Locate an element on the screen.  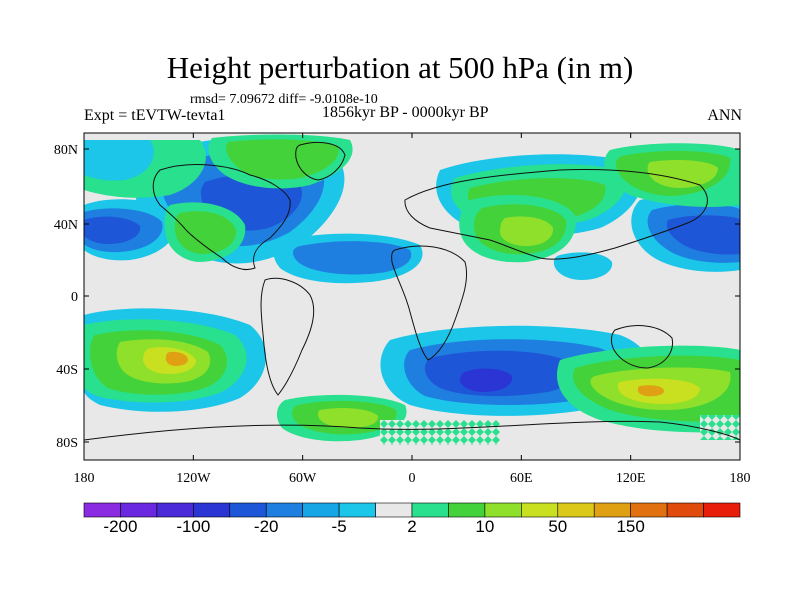
south-pacific-west-positive is located at coordinates (175, 360).